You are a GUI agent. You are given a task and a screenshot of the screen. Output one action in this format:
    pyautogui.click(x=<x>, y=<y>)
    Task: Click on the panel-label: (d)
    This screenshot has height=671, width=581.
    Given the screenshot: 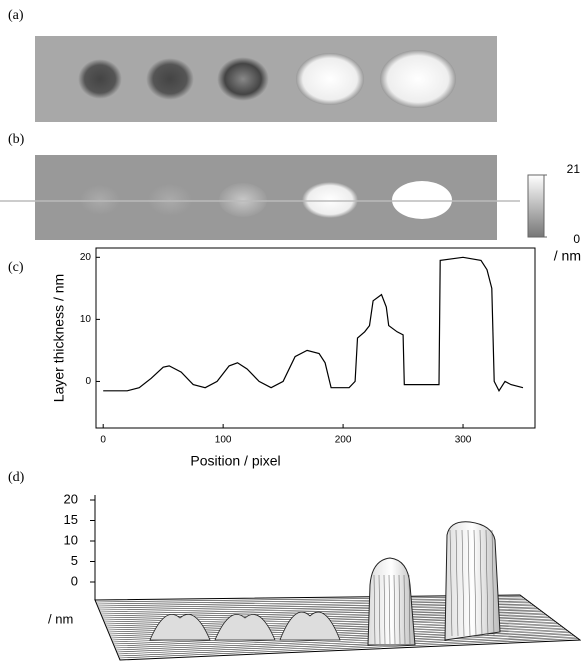 What is the action you would take?
    pyautogui.click(x=16, y=477)
    